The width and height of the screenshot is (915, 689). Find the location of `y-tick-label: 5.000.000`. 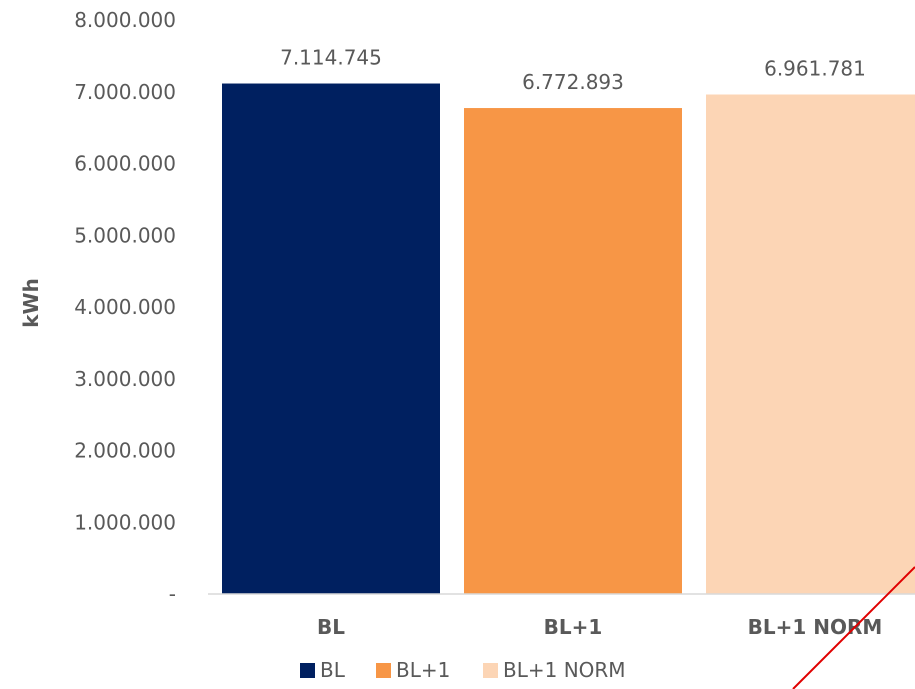

y-tick-label: 5.000.000 is located at coordinates (125, 235).